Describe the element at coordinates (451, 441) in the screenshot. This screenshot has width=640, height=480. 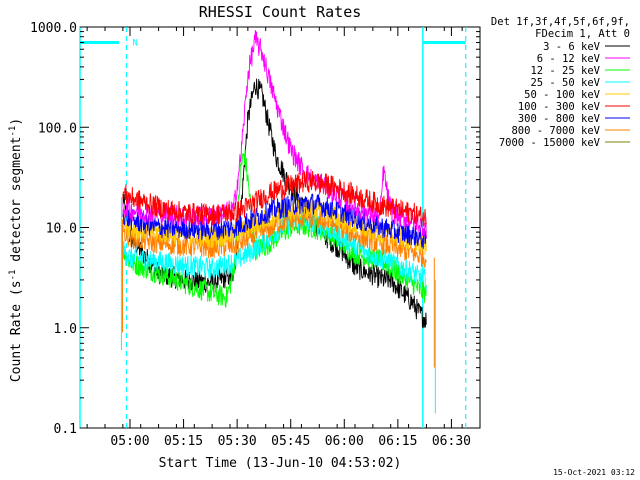
I see `x-tick-label-6: 06:30` at that location.